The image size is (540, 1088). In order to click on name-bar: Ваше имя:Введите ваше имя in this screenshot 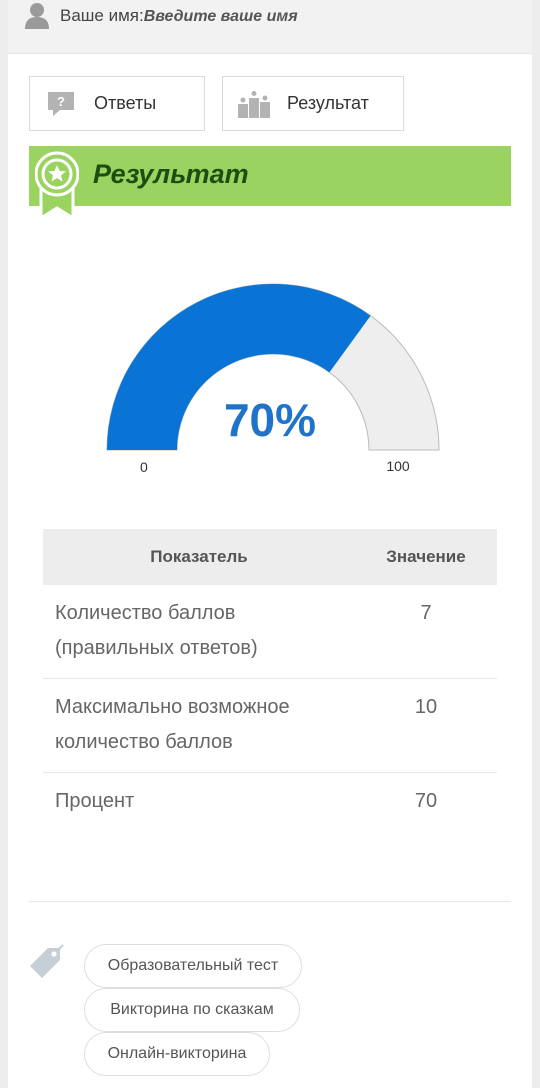, I will do `click(270, 27)`.